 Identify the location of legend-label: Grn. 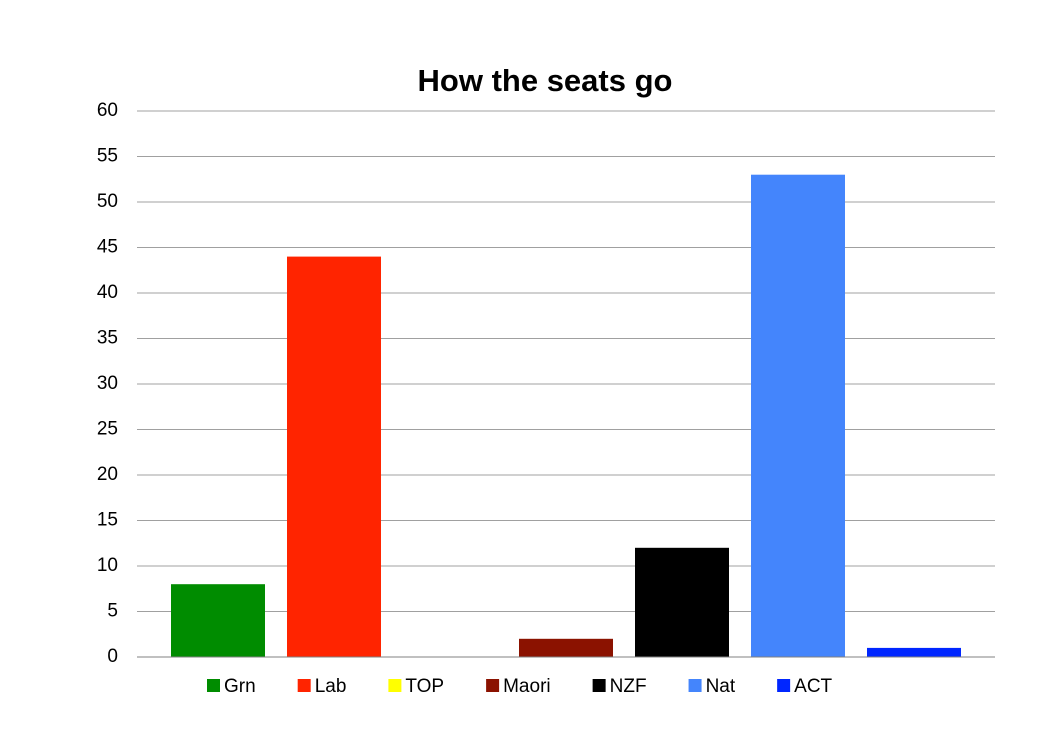
(240, 686).